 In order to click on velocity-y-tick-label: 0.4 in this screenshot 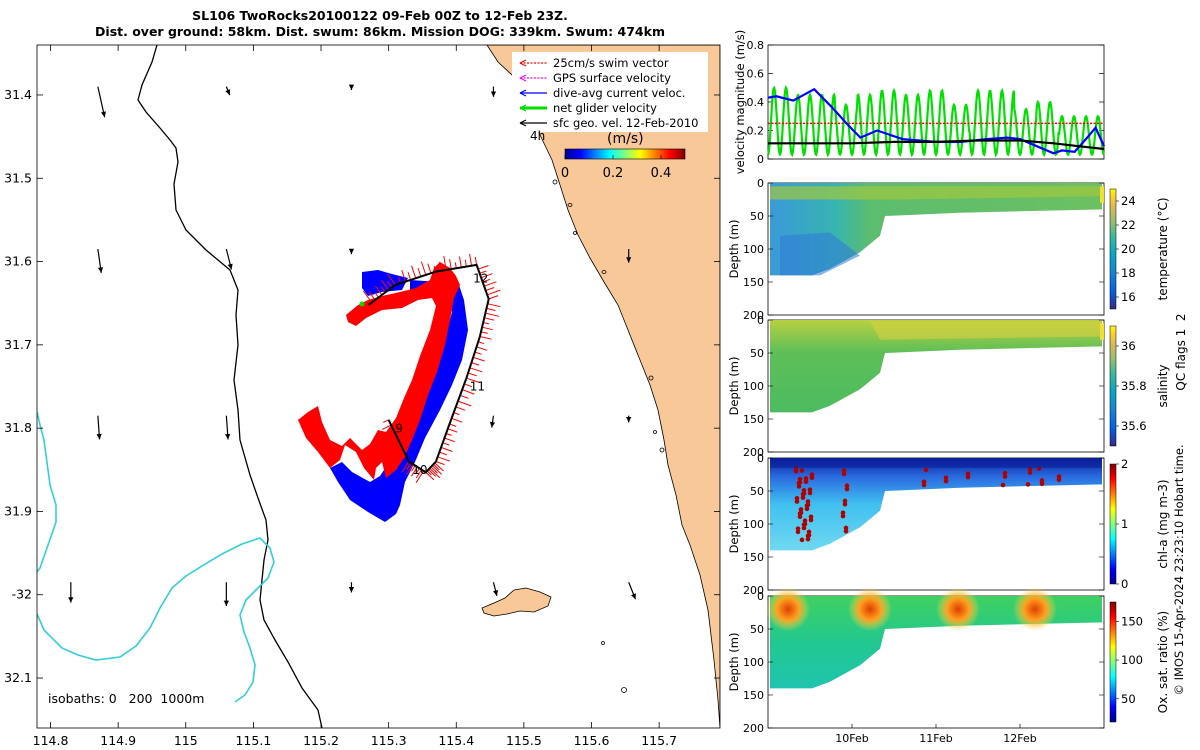, I will do `click(756, 102)`.